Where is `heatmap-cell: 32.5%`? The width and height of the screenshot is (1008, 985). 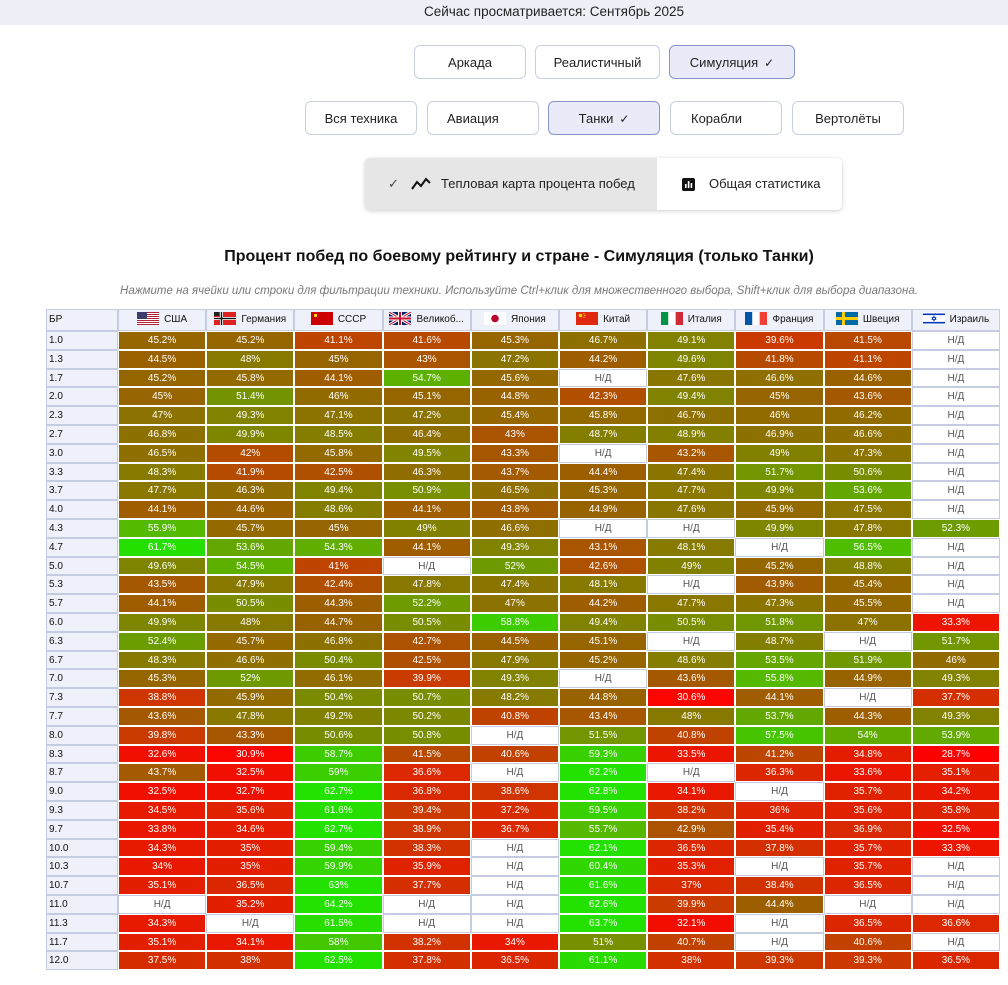
heatmap-cell: 32.5% is located at coordinates (955, 829).